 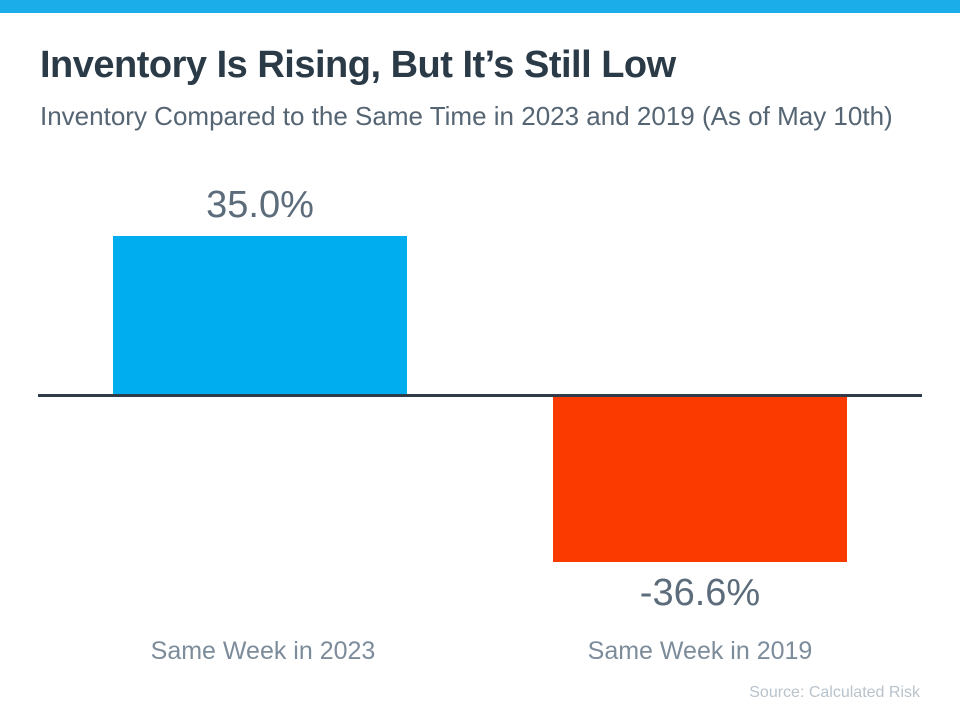 I want to click on zero-axis-line, so click(x=480, y=395).